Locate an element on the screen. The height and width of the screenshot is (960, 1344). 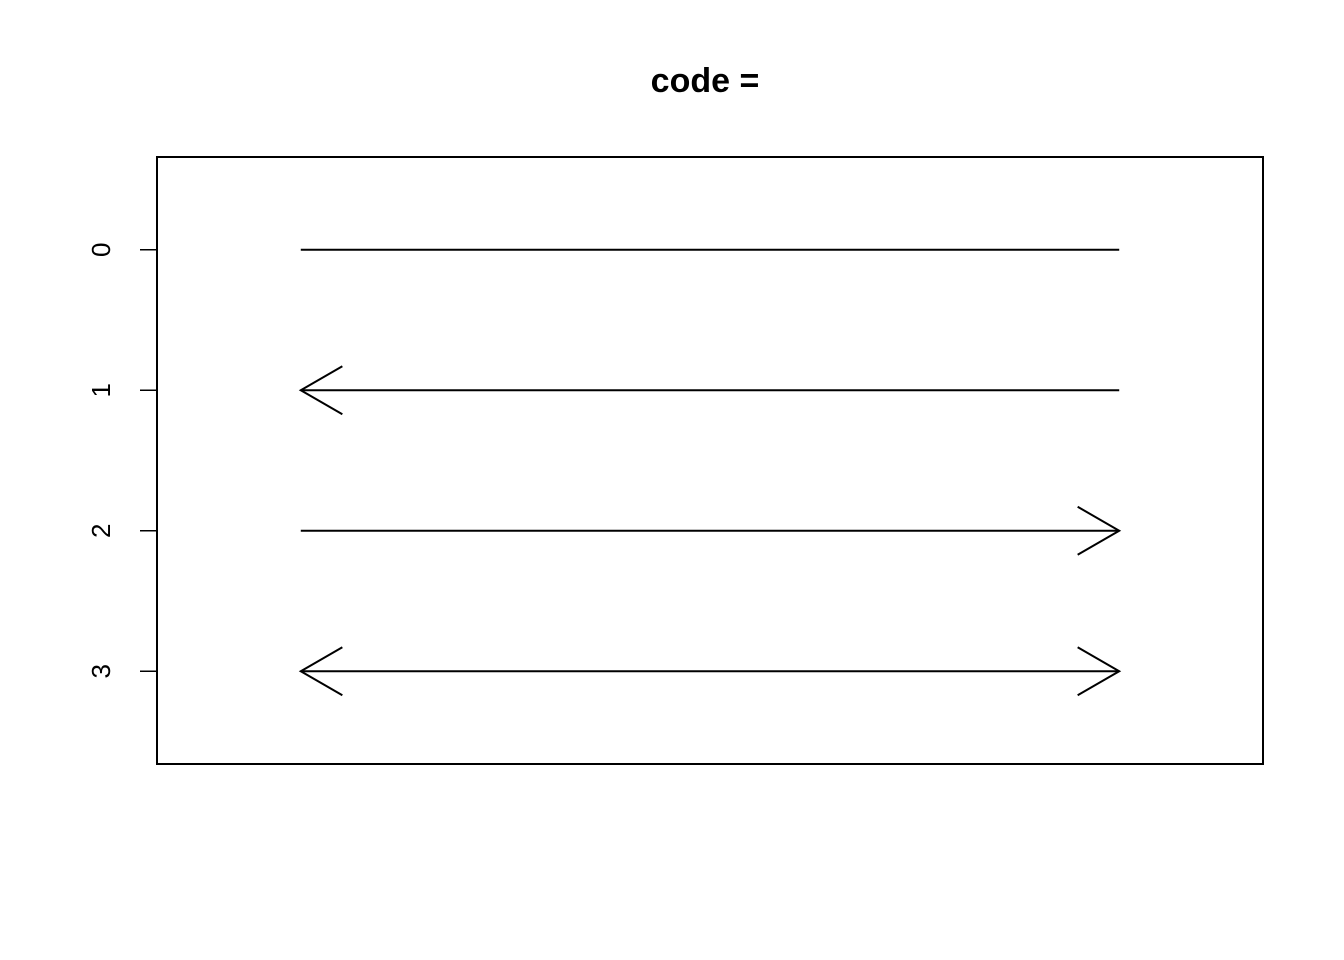
y-tick-label: 2 is located at coordinates (101, 531).